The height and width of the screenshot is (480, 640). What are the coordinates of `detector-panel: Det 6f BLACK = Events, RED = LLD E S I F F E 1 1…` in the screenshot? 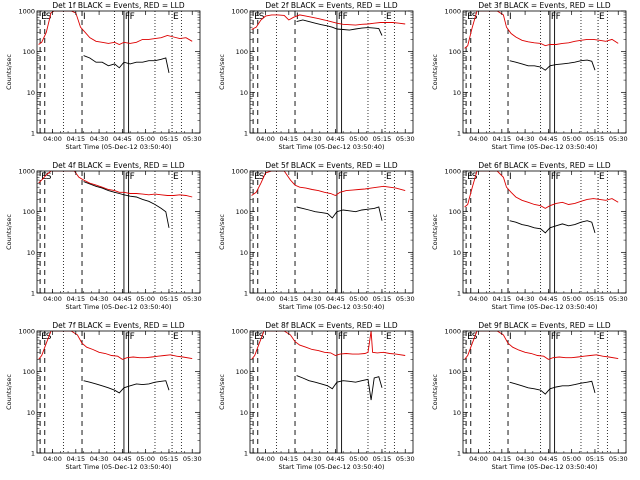 It's located at (532, 240).